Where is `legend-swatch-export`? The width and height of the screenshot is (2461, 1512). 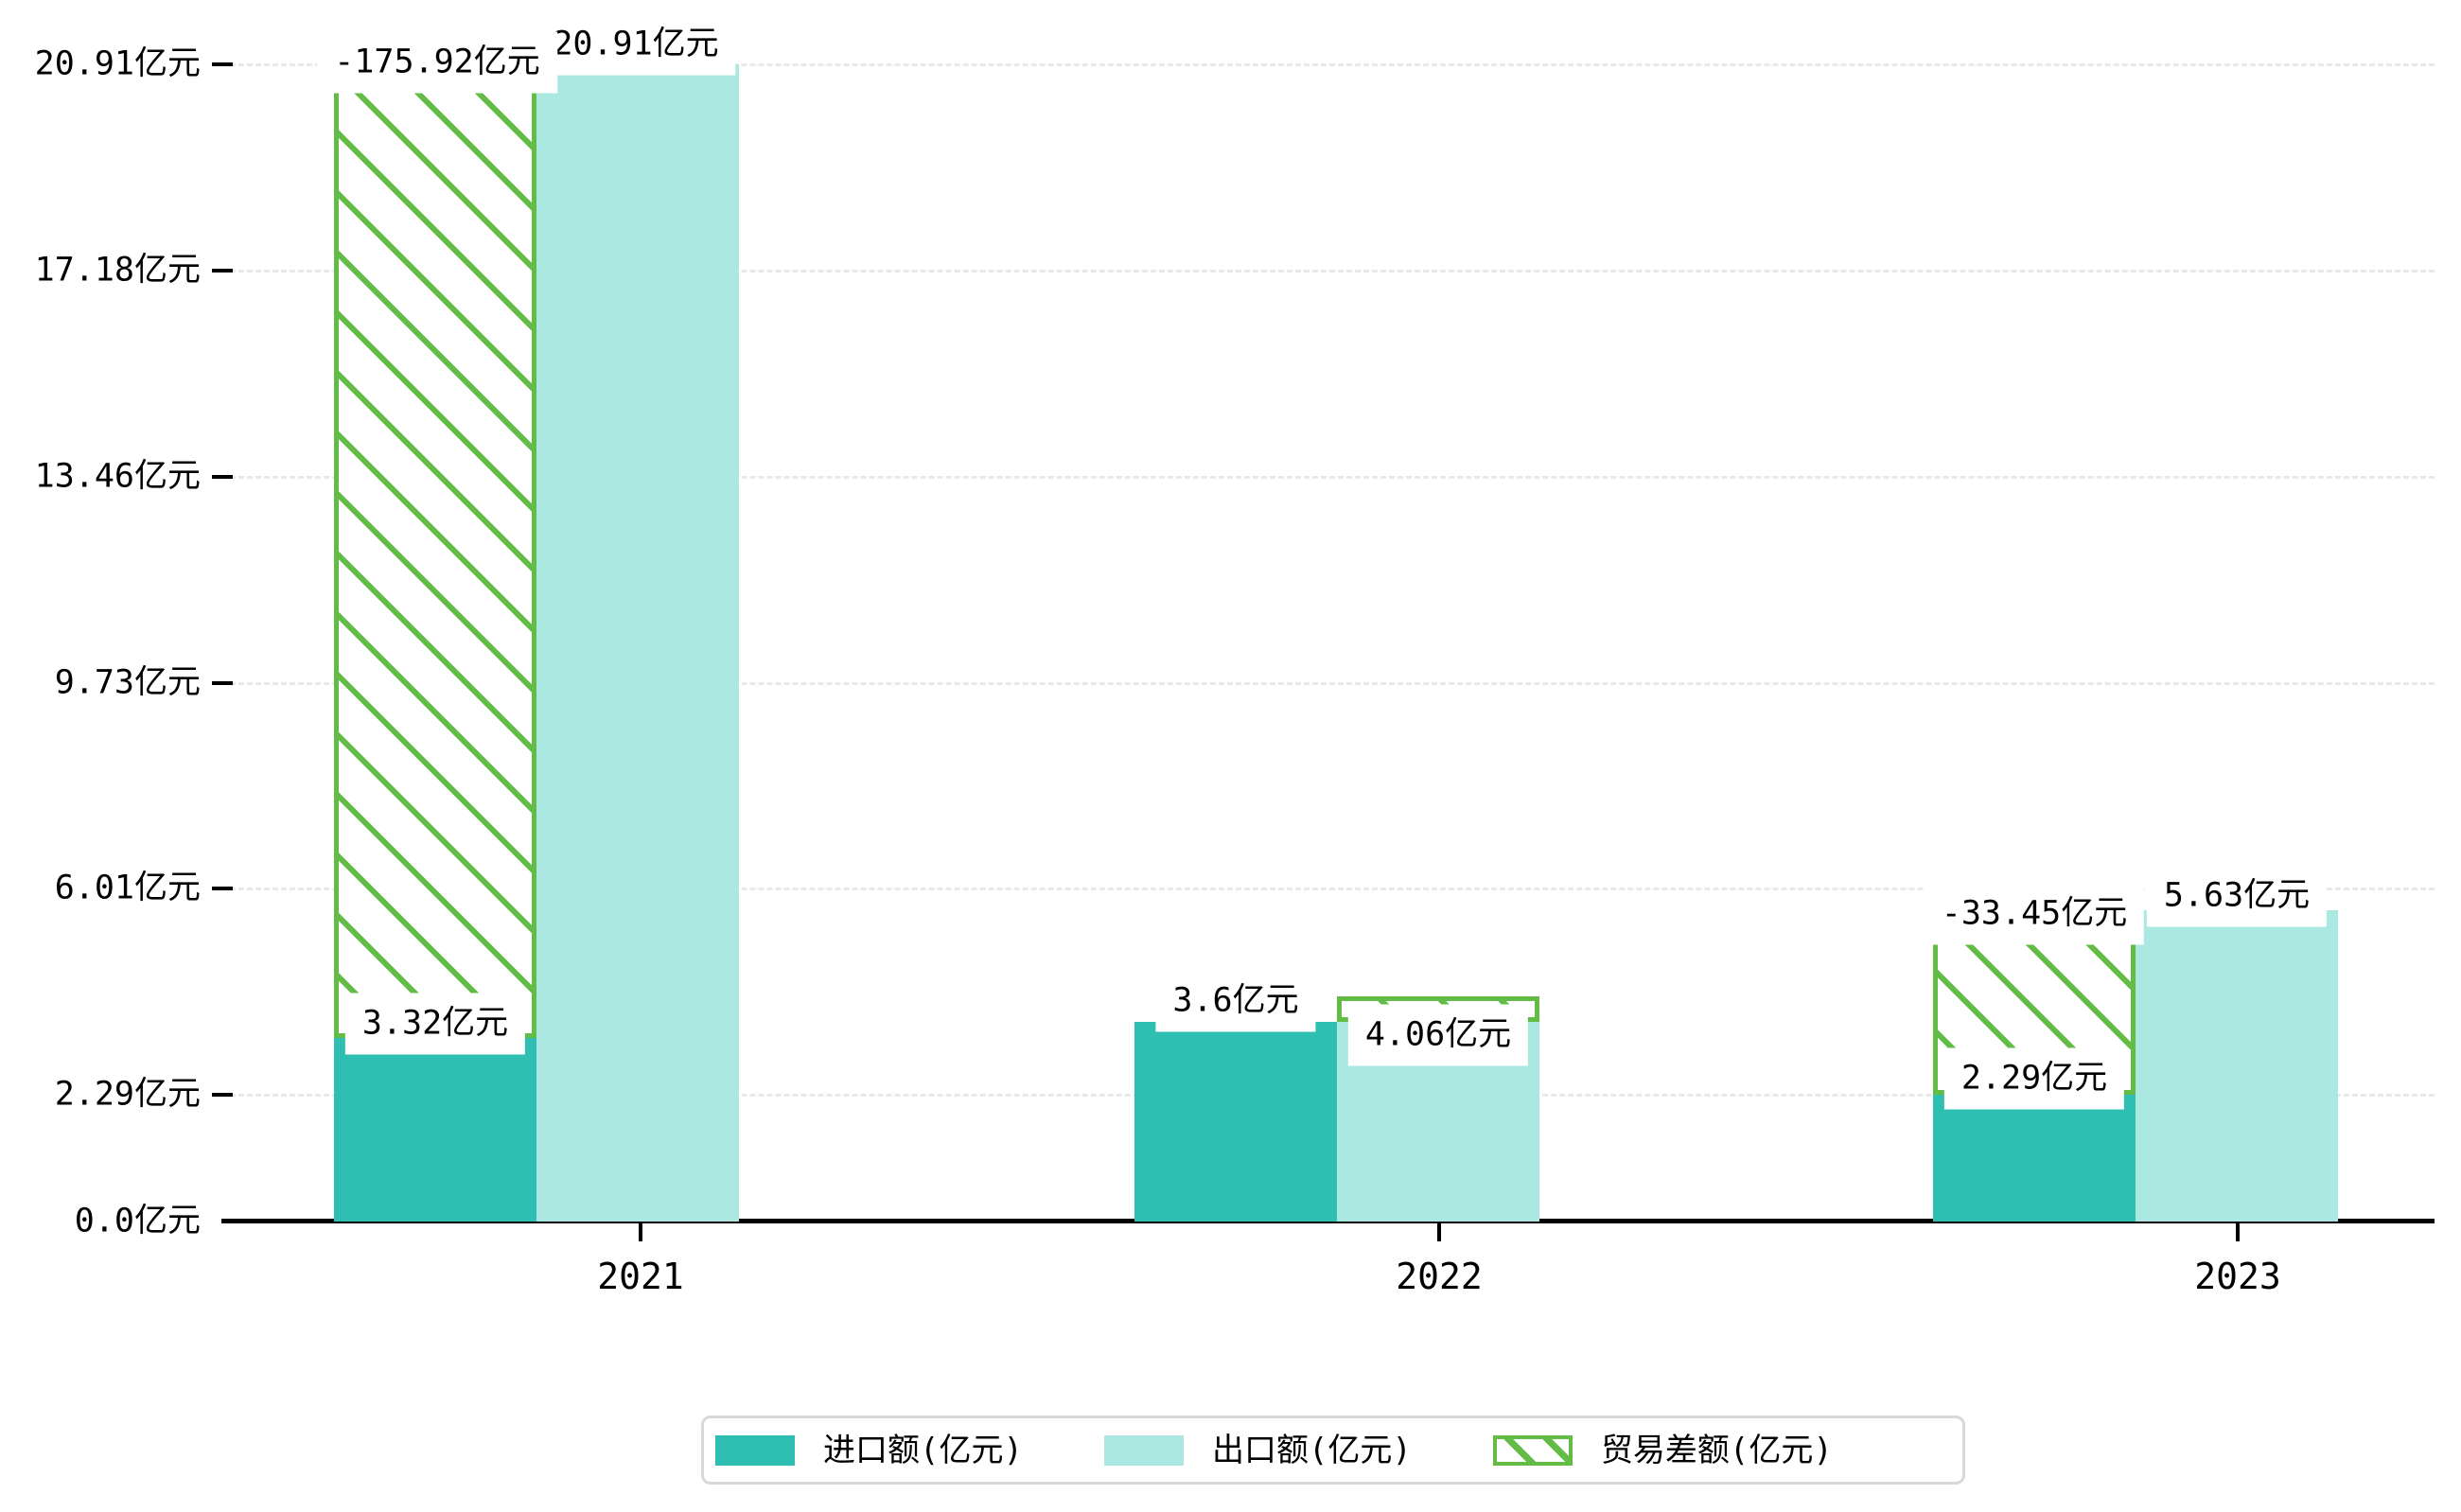 legend-swatch-export is located at coordinates (1143, 1450).